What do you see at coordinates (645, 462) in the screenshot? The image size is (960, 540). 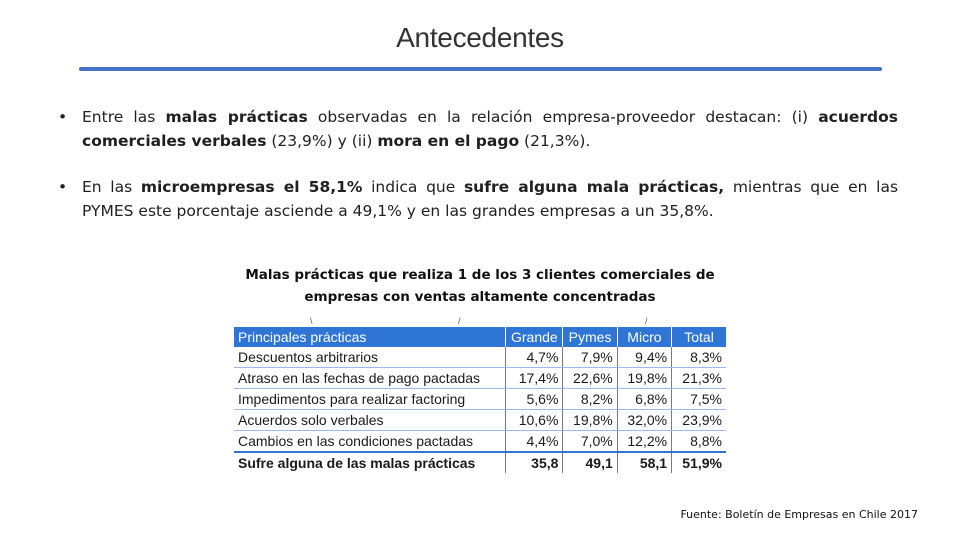 I see `table-cell: 58,1` at bounding box center [645, 462].